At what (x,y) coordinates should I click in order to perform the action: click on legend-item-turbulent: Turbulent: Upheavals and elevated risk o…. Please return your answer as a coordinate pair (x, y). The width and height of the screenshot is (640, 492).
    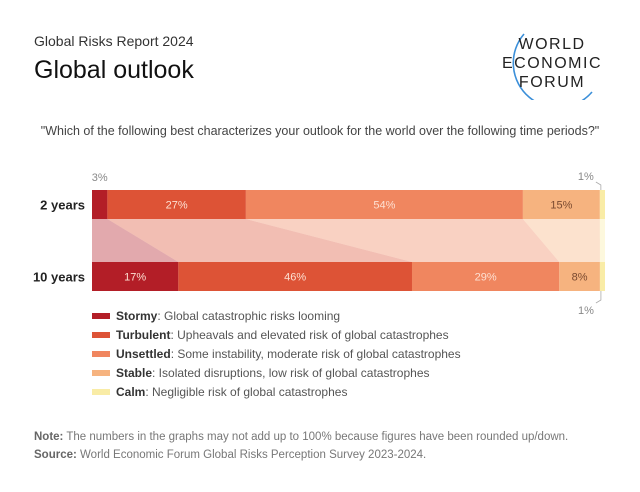
    Looking at the image, I should click on (270, 335).